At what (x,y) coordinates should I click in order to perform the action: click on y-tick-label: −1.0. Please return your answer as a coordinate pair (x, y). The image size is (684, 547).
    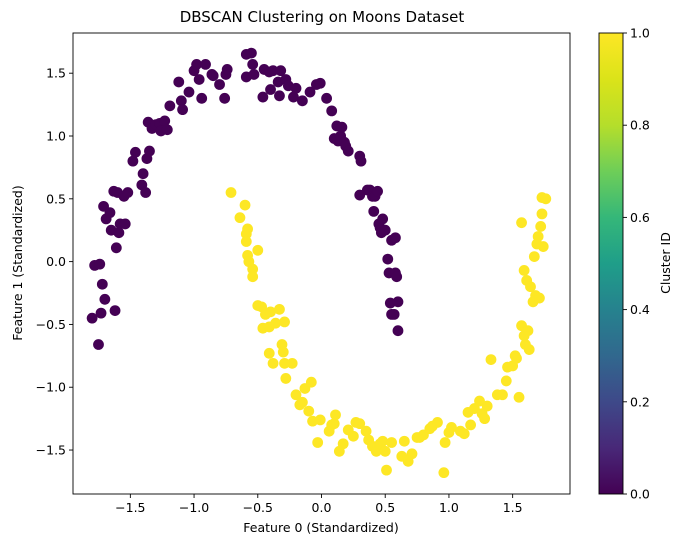
    Looking at the image, I should click on (51, 387).